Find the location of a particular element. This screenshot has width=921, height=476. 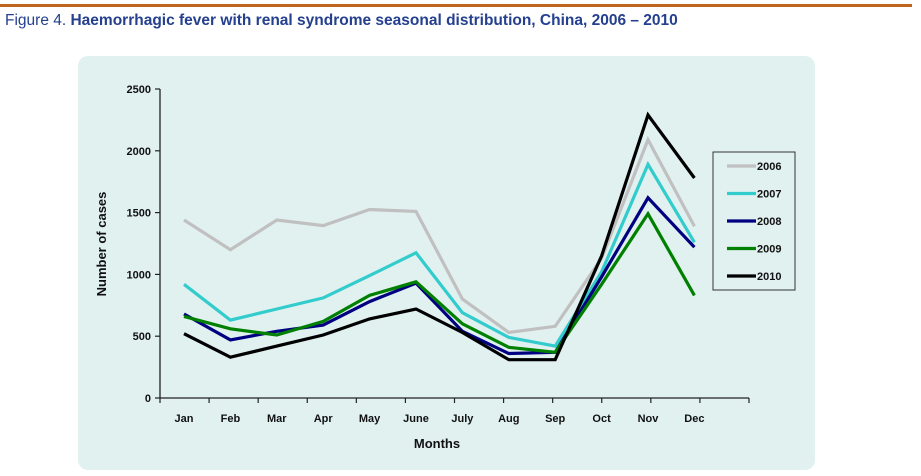

x-tick-label: Nov is located at coordinates (649, 419).